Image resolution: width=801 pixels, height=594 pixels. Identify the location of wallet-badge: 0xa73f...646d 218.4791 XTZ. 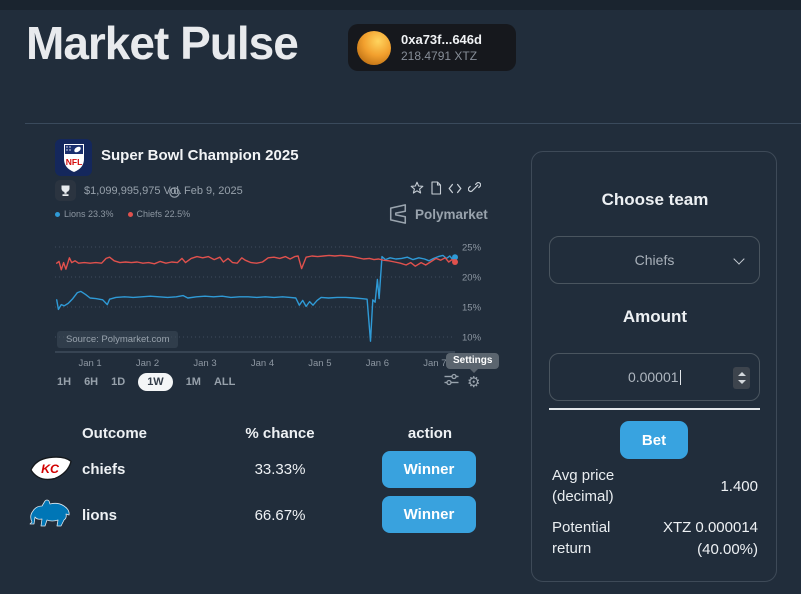
(432, 47).